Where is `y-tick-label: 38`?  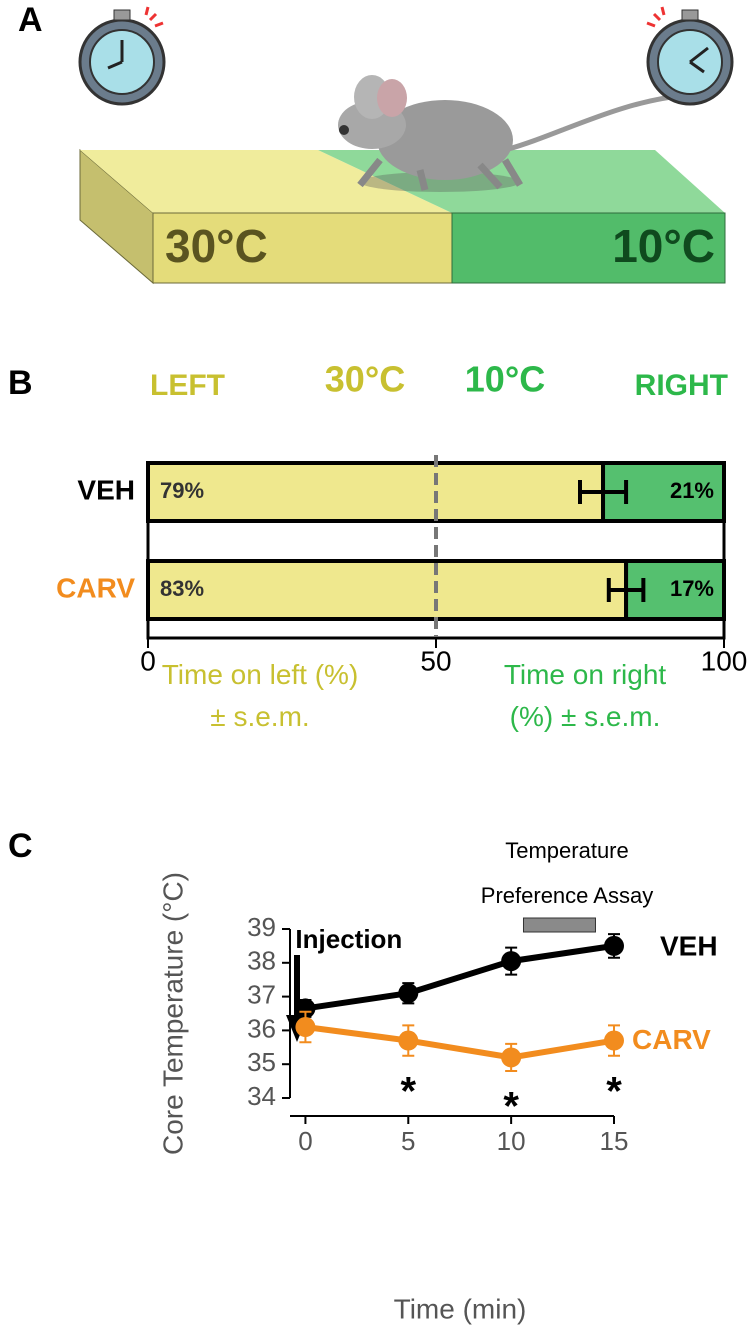
y-tick-label: 38 is located at coordinates (261, 961).